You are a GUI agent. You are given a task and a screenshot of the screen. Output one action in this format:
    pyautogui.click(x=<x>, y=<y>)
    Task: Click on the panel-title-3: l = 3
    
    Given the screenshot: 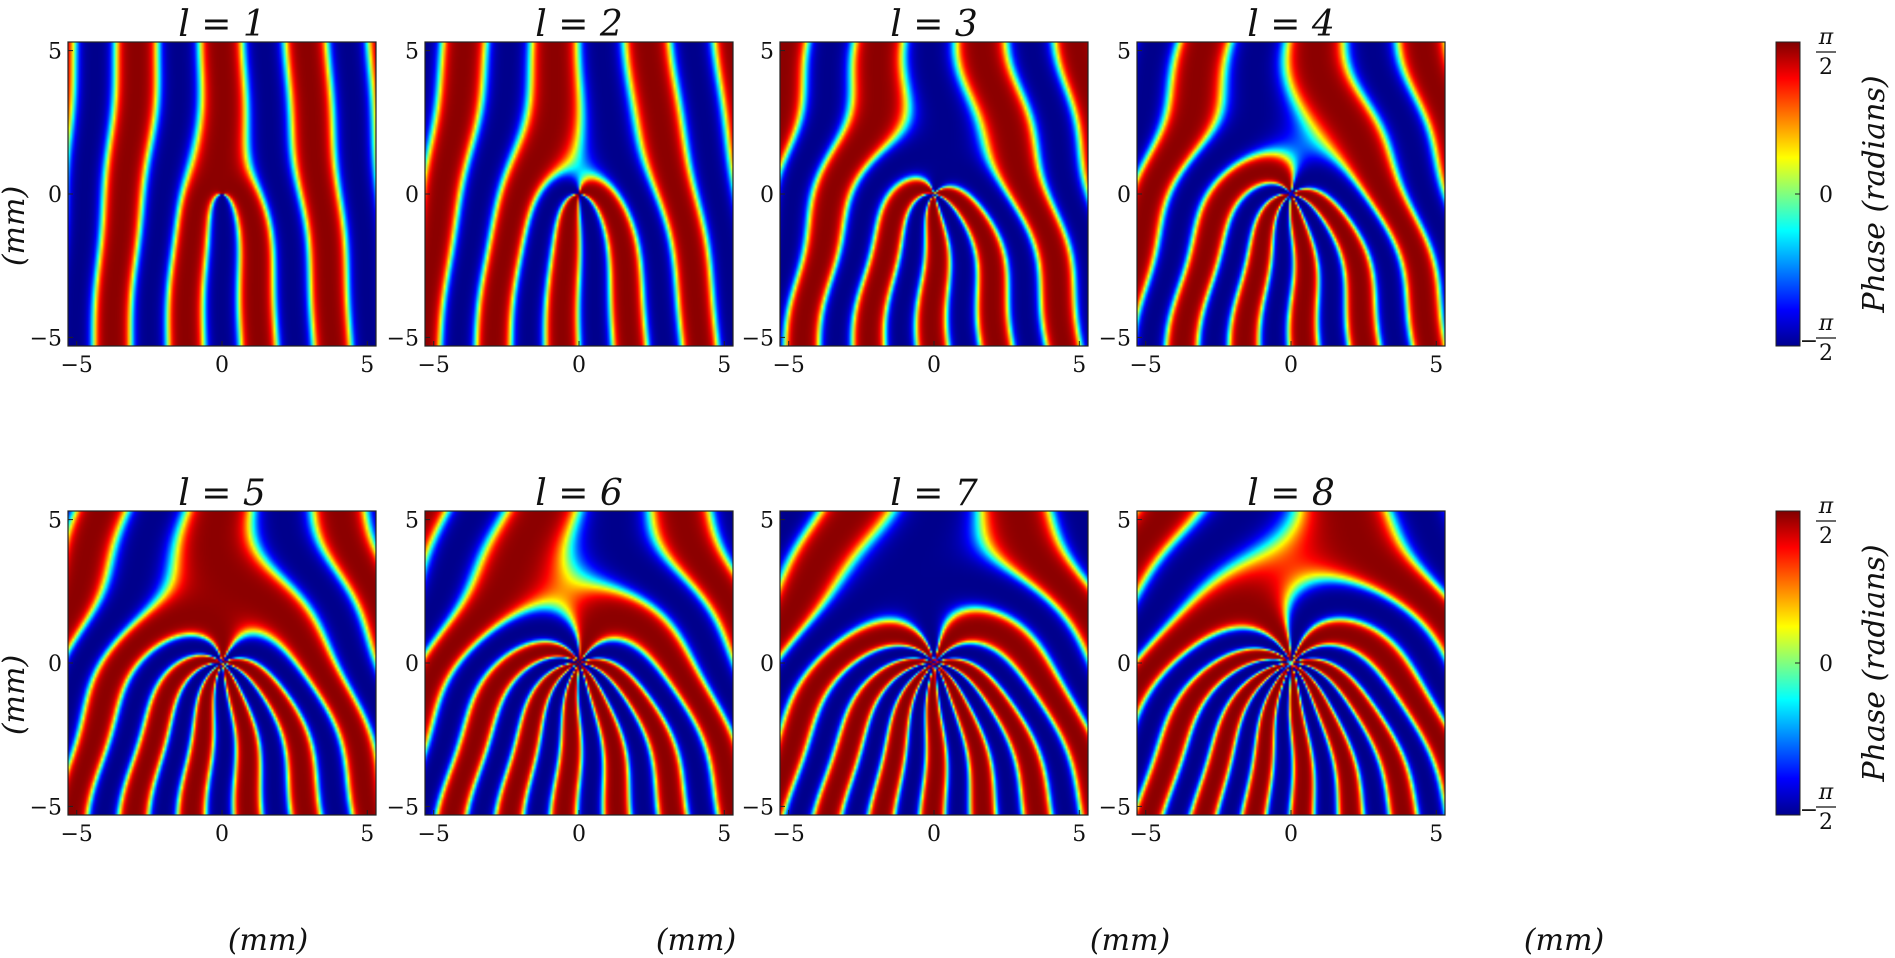 What is the action you would take?
    pyautogui.click(x=933, y=24)
    